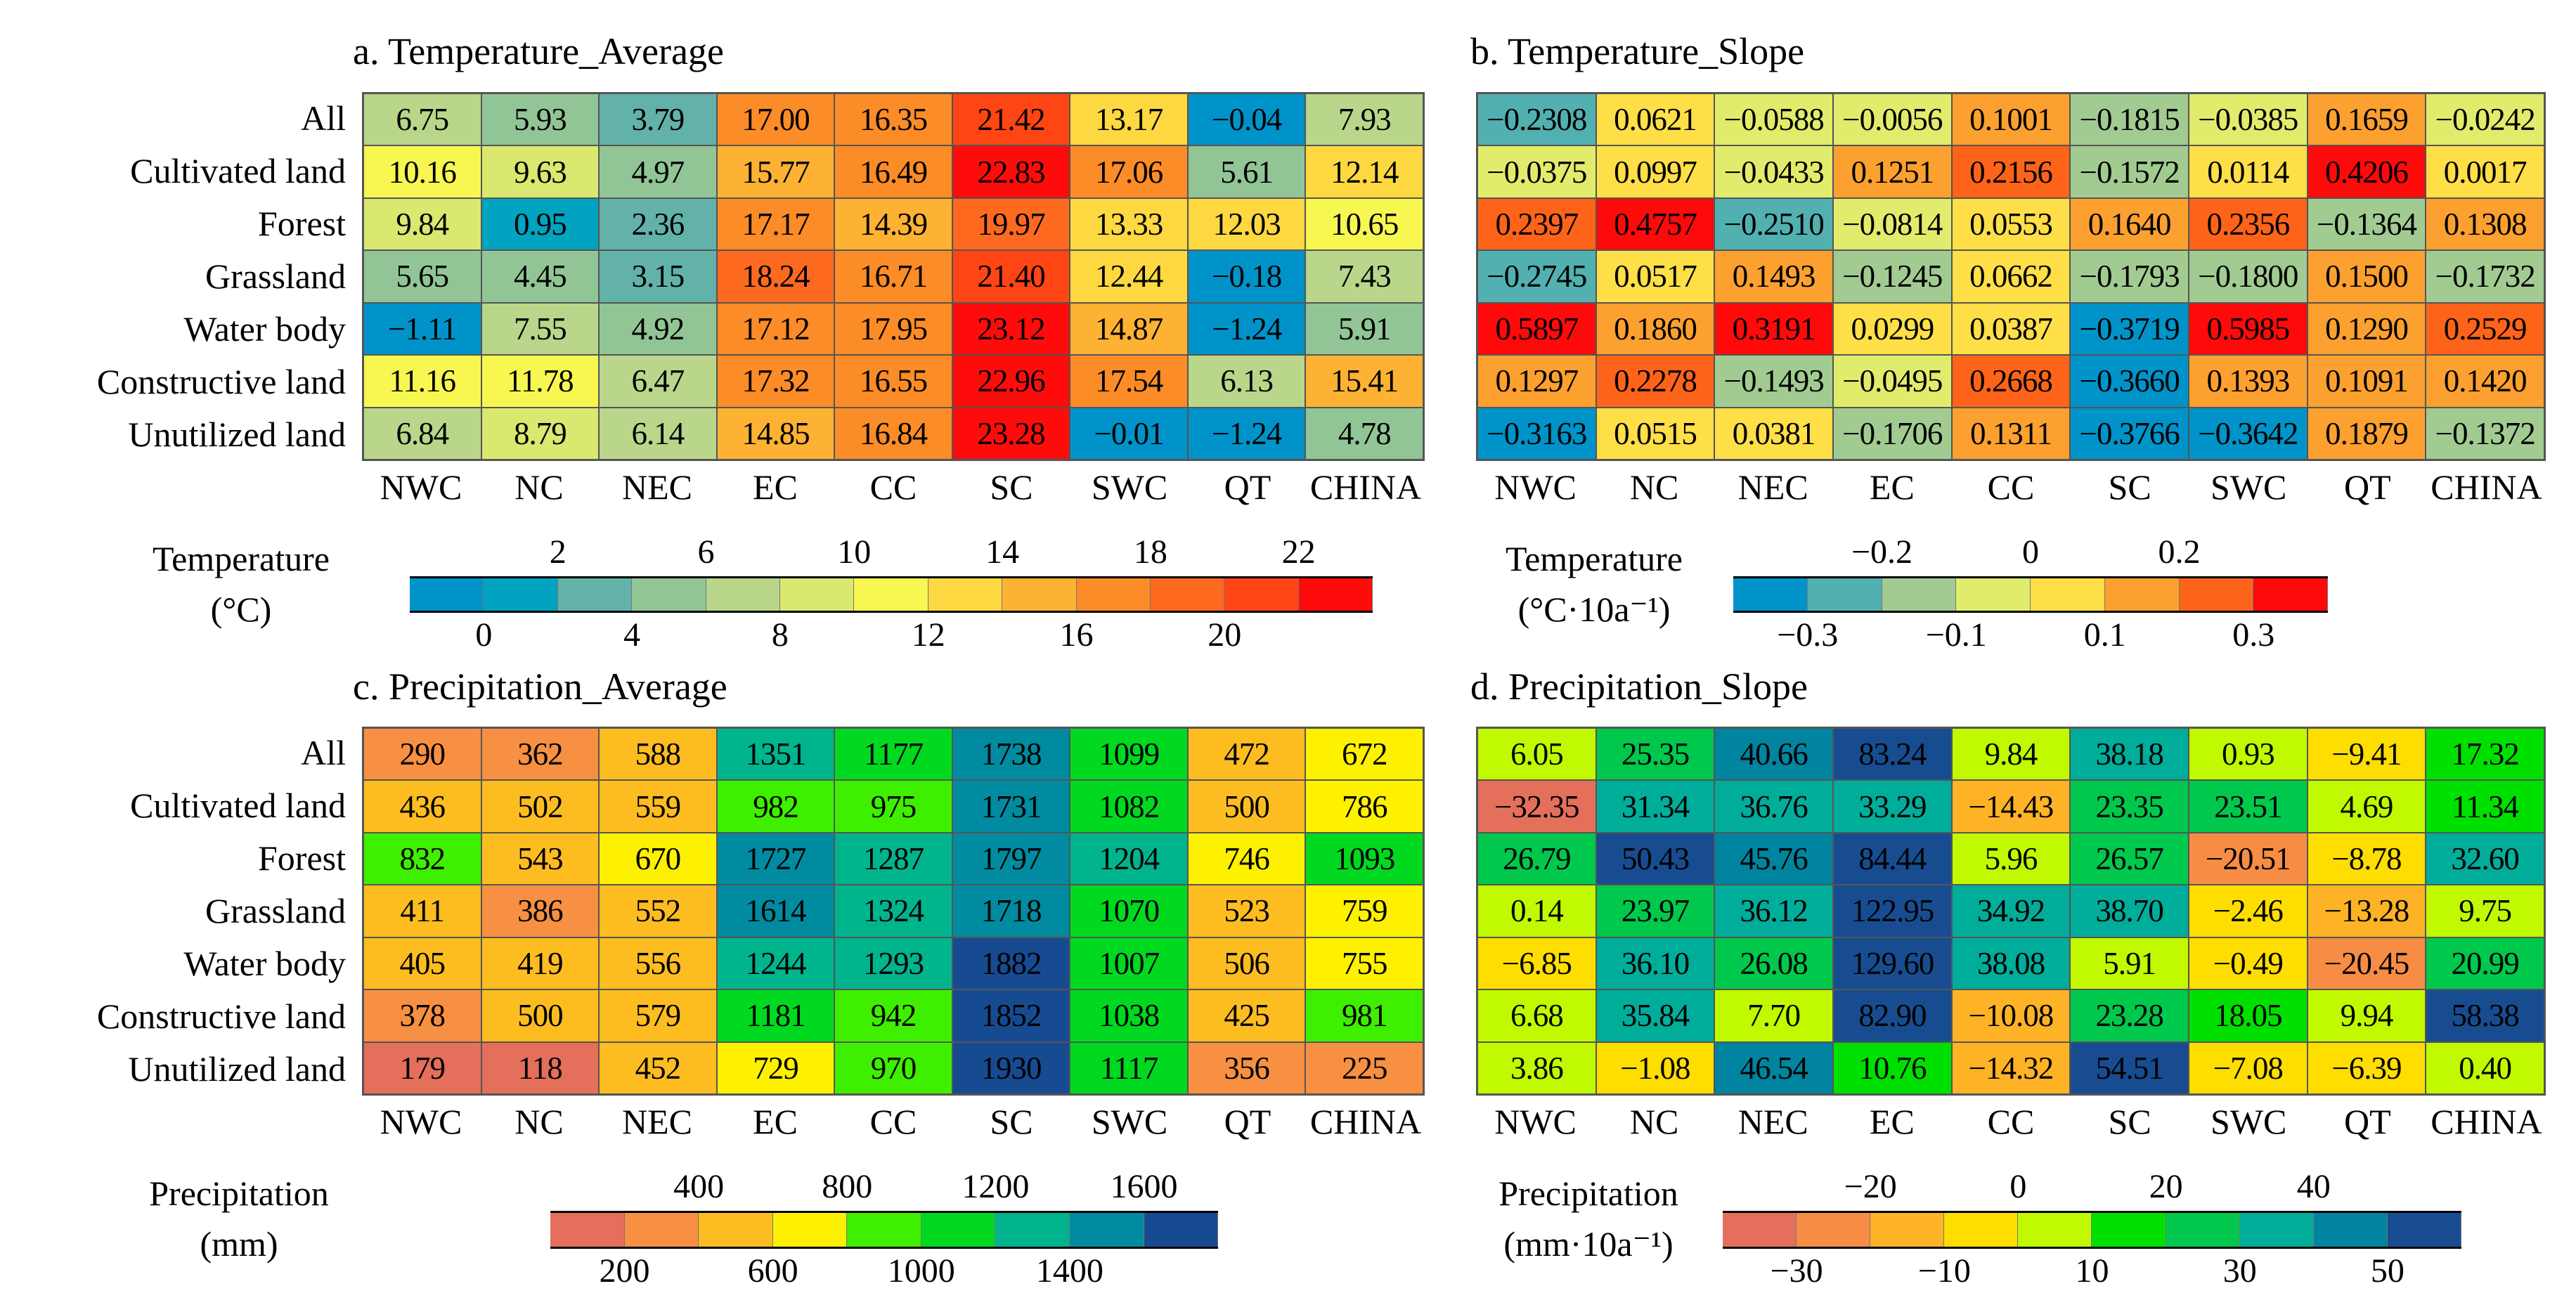  I want to click on column-label: NEC, so click(1772, 487).